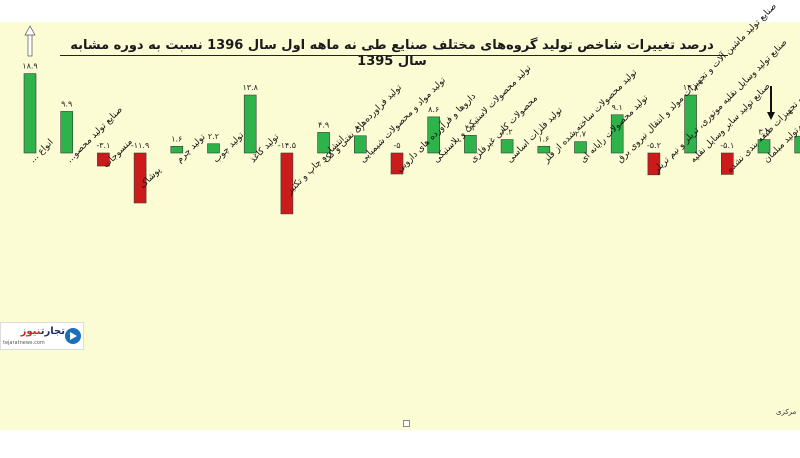 This screenshot has height=458, width=800. I want to click on value-label-6: ۱۳.۸, so click(250, 87).